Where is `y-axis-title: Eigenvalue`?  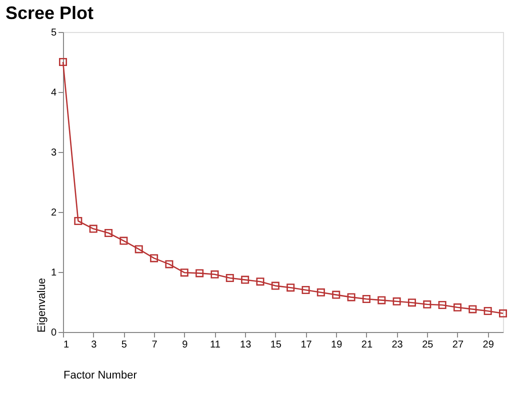 y-axis-title: Eigenvalue is located at coordinates (42, 305).